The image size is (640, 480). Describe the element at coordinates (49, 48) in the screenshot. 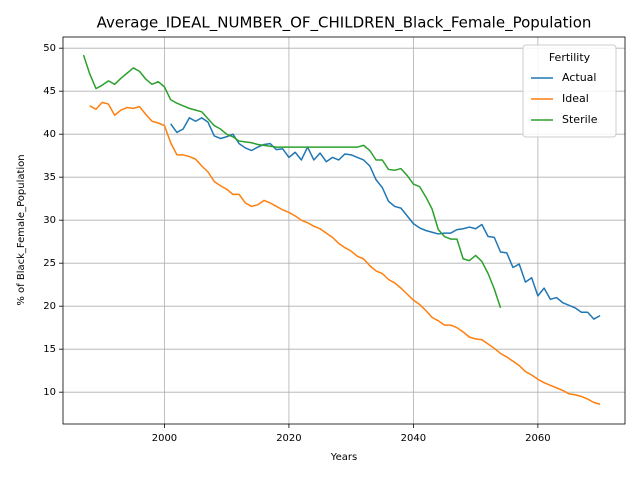

I see `y-tick-label: 50` at that location.